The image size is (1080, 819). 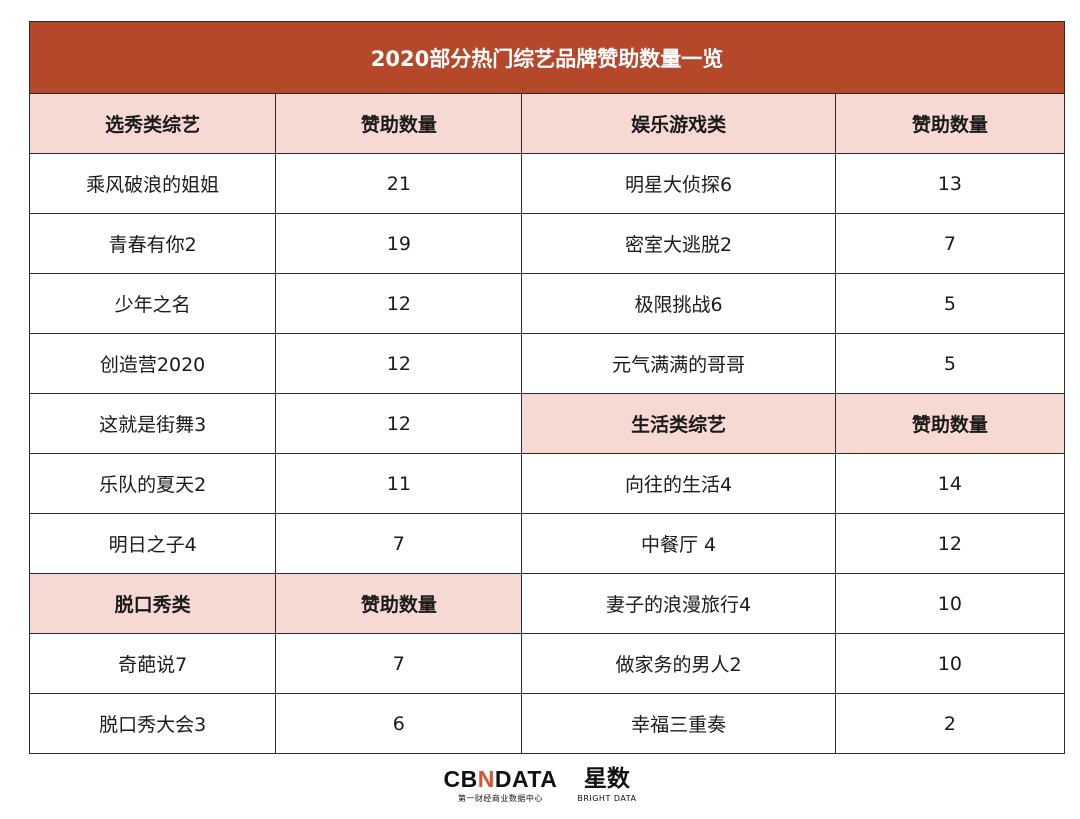 What do you see at coordinates (950, 483) in the screenshot?
I see `sponsor-count: 14` at bounding box center [950, 483].